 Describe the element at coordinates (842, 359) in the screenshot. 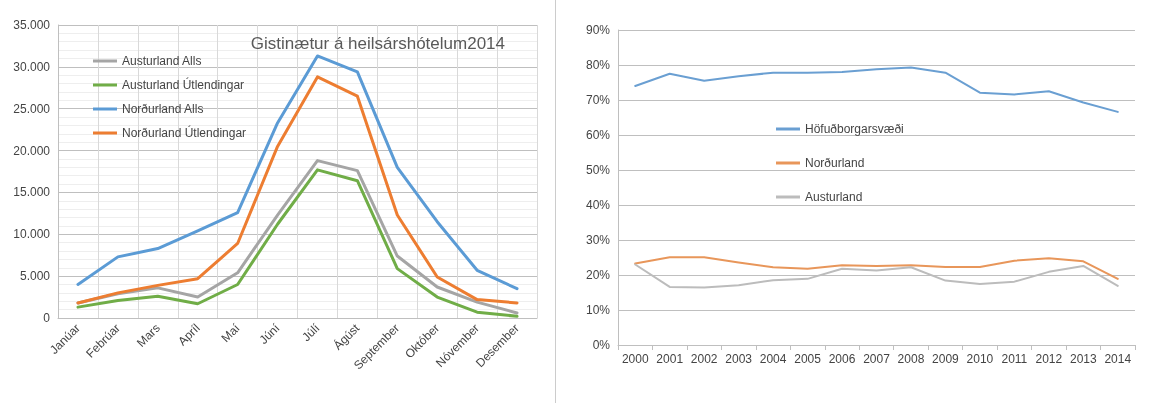

I see `x-tick-label: 2006` at that location.